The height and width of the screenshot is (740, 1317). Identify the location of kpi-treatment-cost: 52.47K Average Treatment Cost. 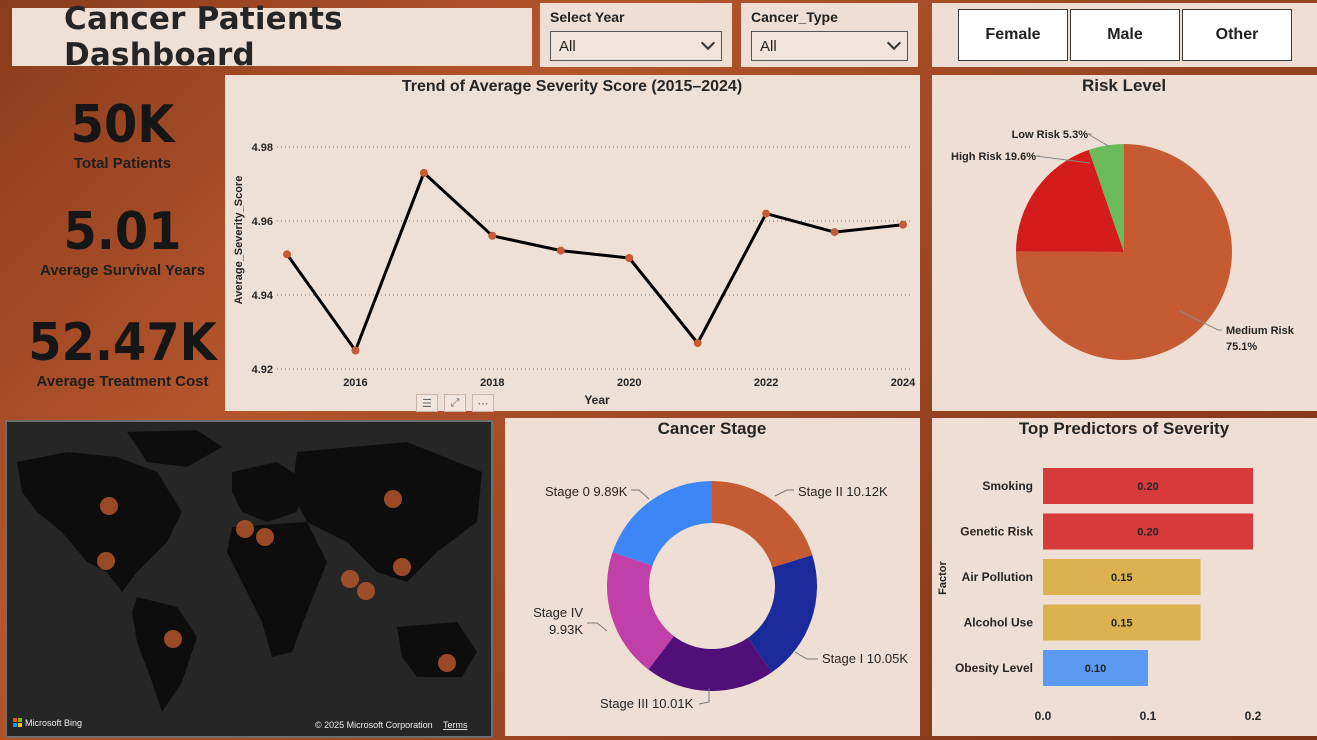
(122, 353).